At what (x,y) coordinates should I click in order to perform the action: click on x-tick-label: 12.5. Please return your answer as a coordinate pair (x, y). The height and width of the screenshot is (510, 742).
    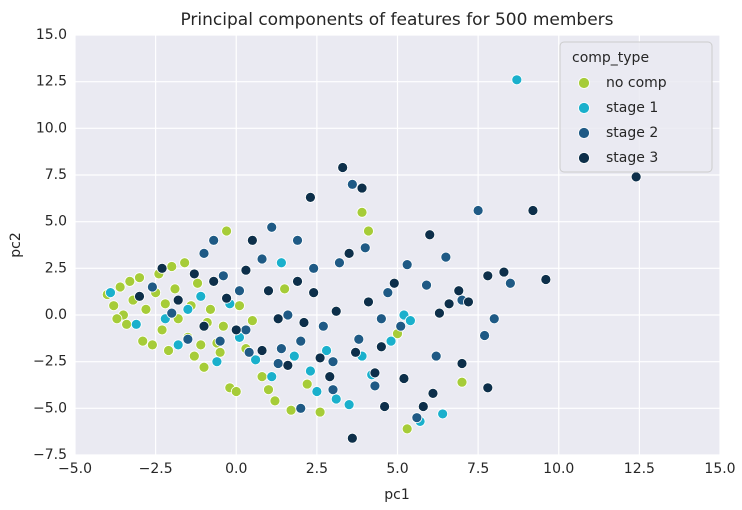
    Looking at the image, I should click on (639, 469).